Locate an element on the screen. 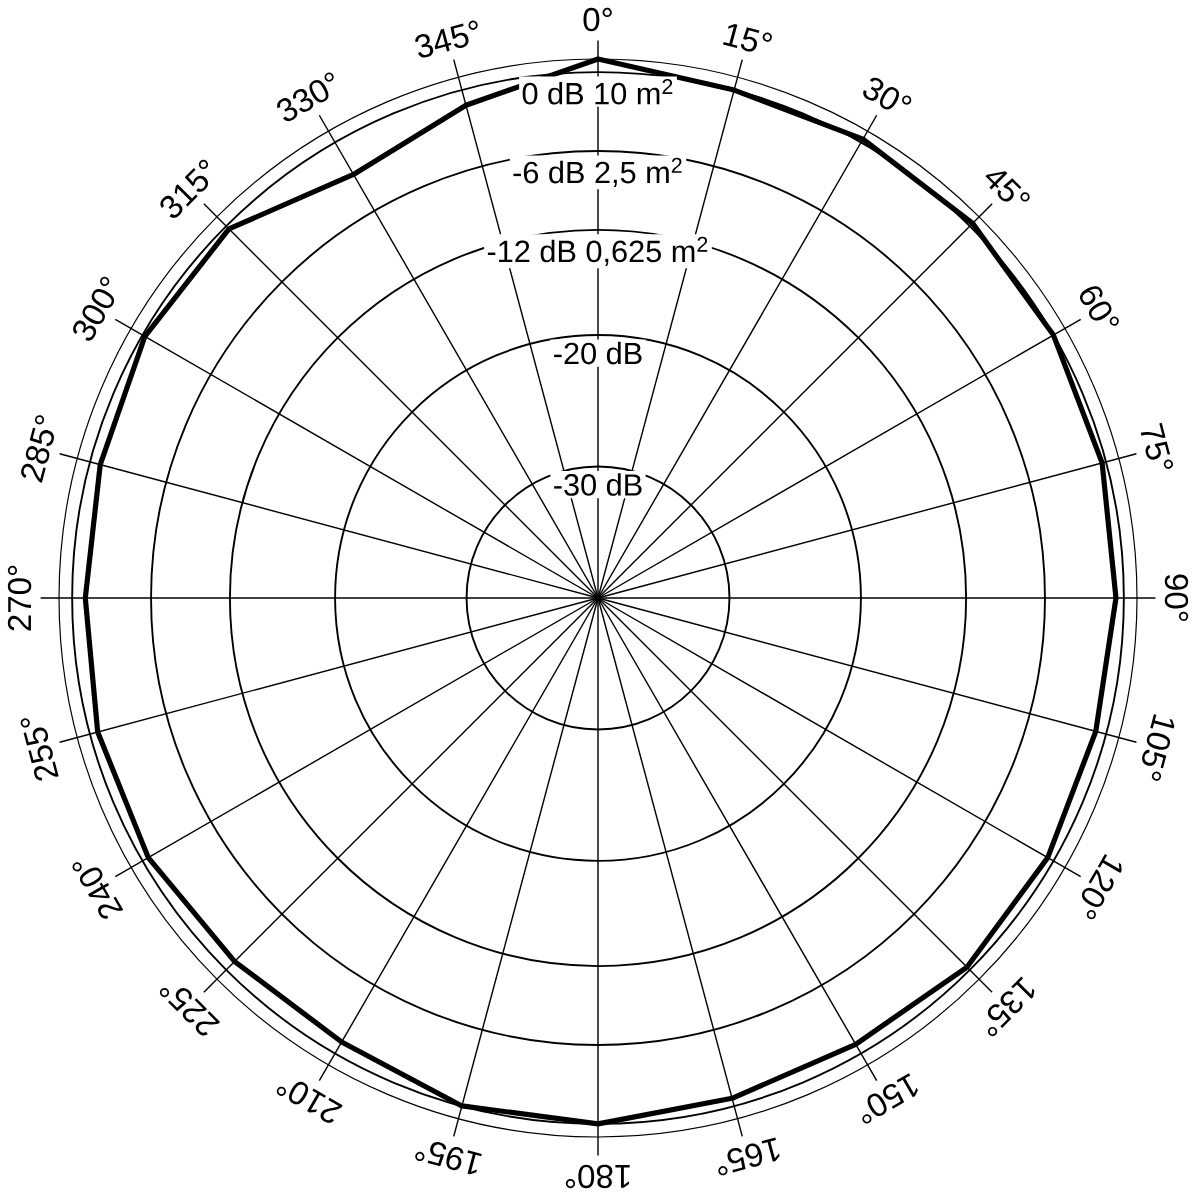 The height and width of the screenshot is (1196, 1196). spoke-label: 15° is located at coordinates (747, 38).